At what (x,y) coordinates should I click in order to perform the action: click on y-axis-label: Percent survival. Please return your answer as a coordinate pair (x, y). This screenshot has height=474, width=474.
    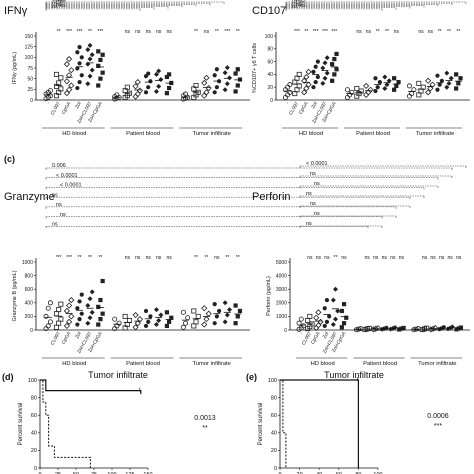
    Looking at the image, I should click on (21, 424).